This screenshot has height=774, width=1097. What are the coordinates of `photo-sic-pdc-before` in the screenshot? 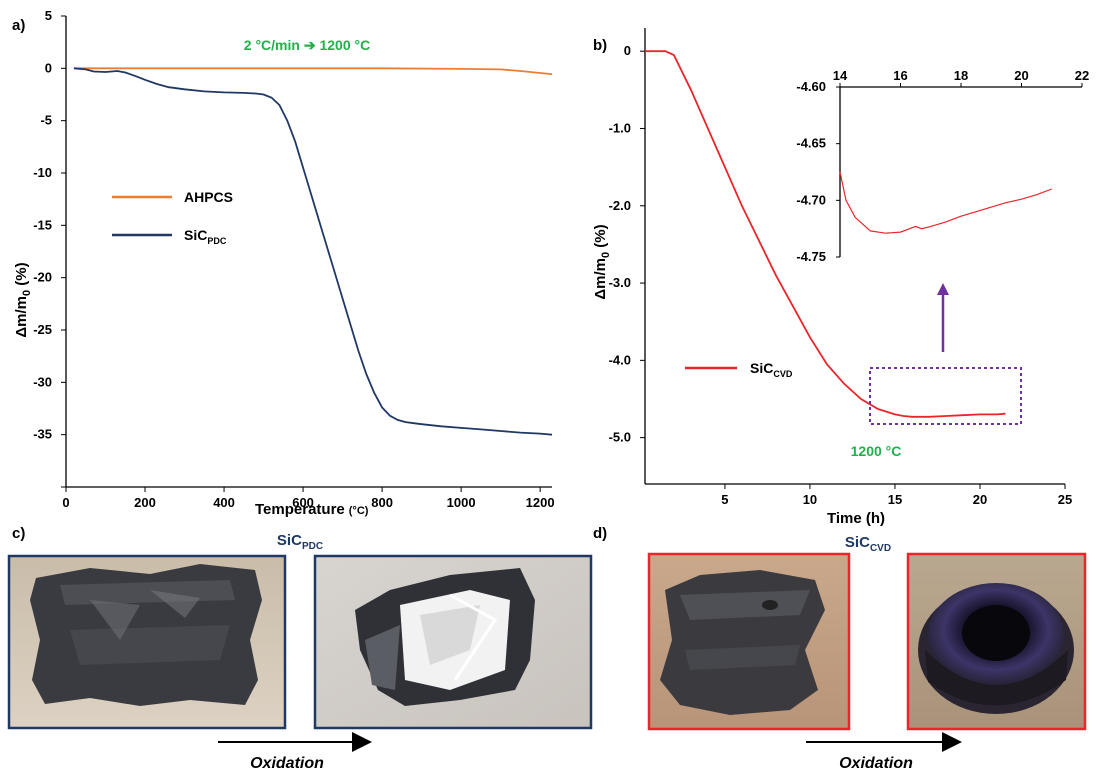 It's located at (147, 642).